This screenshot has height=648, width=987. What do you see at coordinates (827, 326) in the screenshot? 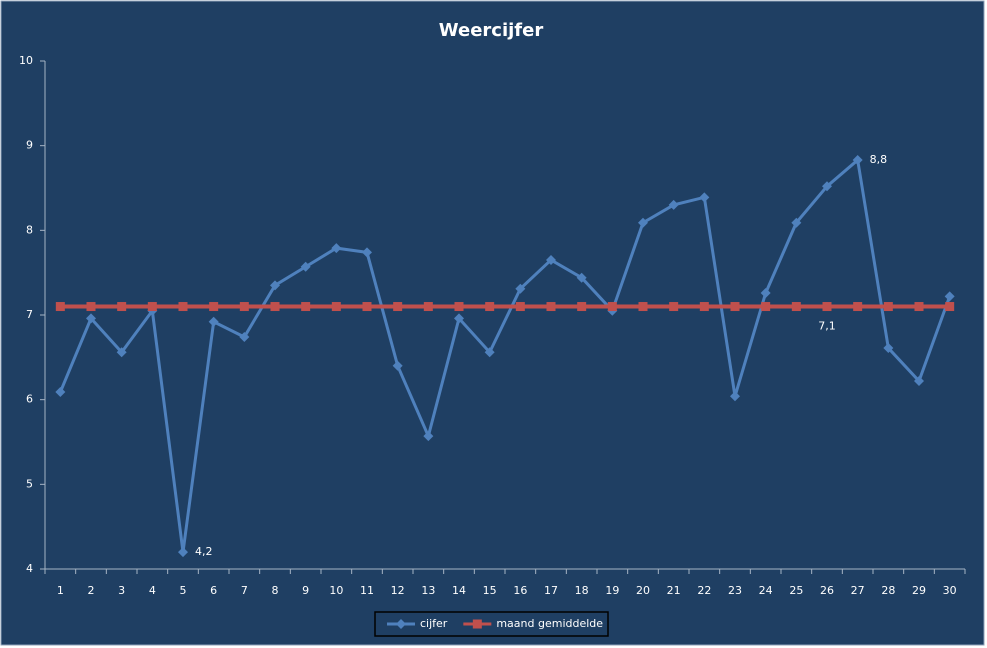
I see `data-label: 7,1` at bounding box center [827, 326].